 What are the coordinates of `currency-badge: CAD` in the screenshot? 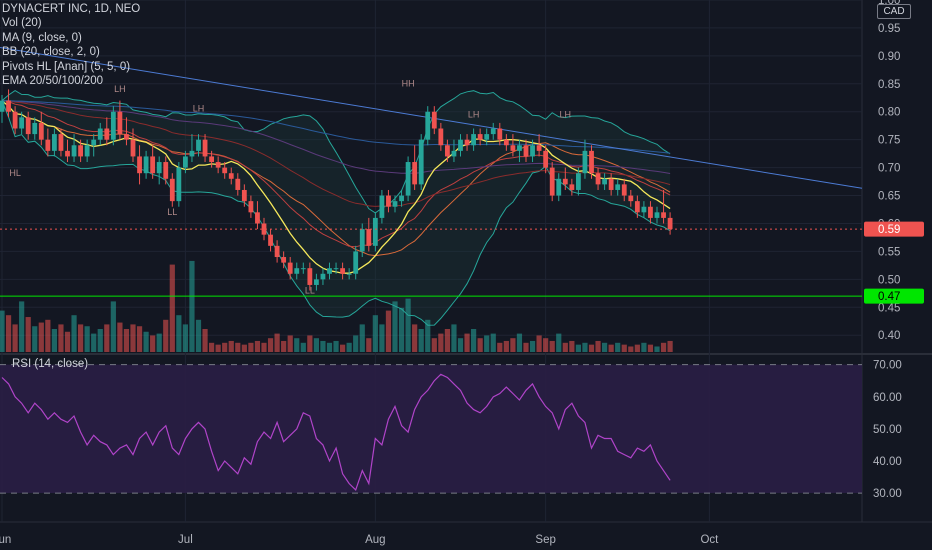 It's located at (894, 11).